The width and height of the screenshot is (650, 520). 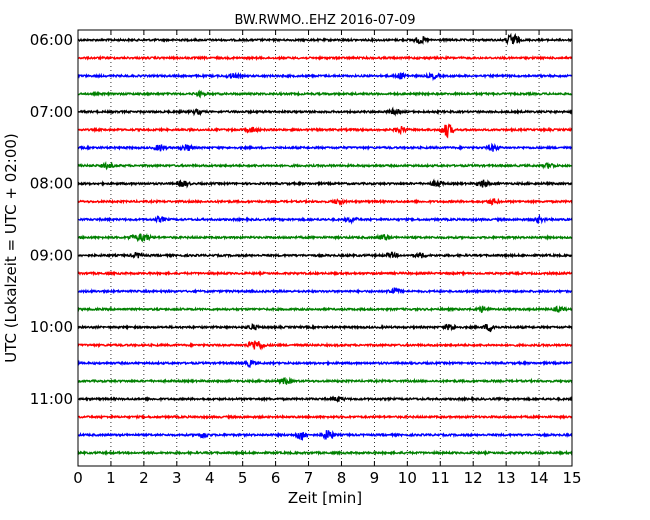 What do you see at coordinates (144, 478) in the screenshot?
I see `x-tick-label: 2` at bounding box center [144, 478].